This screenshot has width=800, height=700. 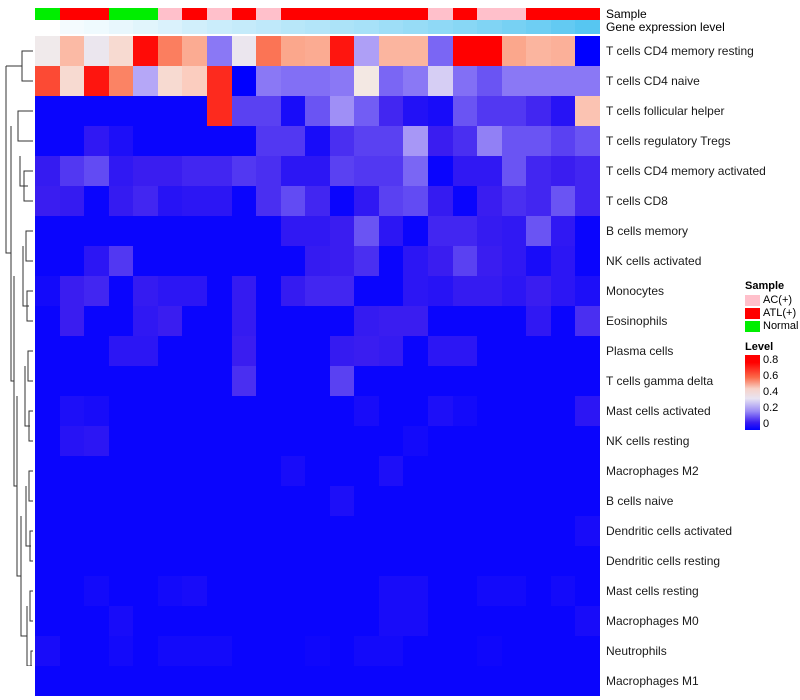 I want to click on level-tick-list: 0.8 0.6 0.4 0.2 0, so click(x=781, y=392).